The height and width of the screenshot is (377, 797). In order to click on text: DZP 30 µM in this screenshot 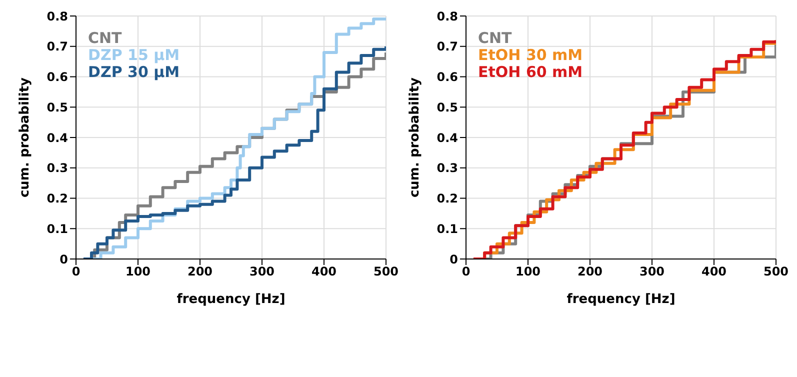, I will do `click(134, 72)`.